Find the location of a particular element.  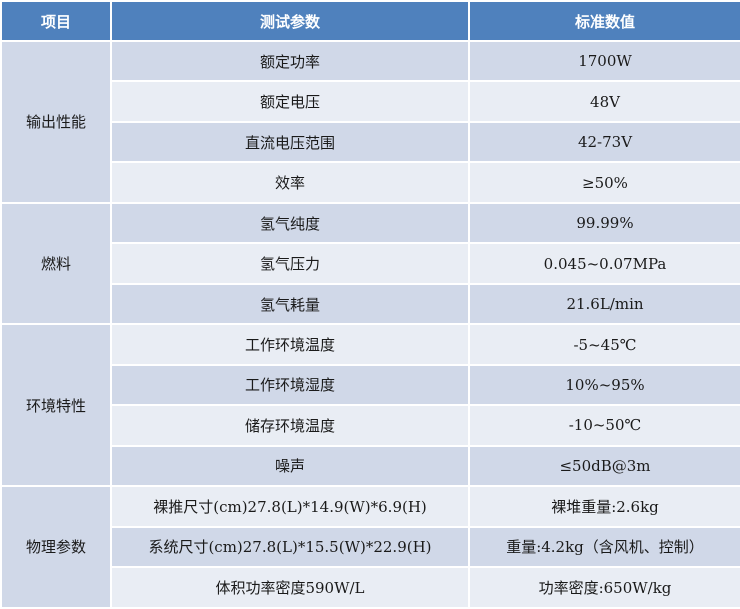

table-row: 工作环境湿度 10%~95% is located at coordinates (370, 385).